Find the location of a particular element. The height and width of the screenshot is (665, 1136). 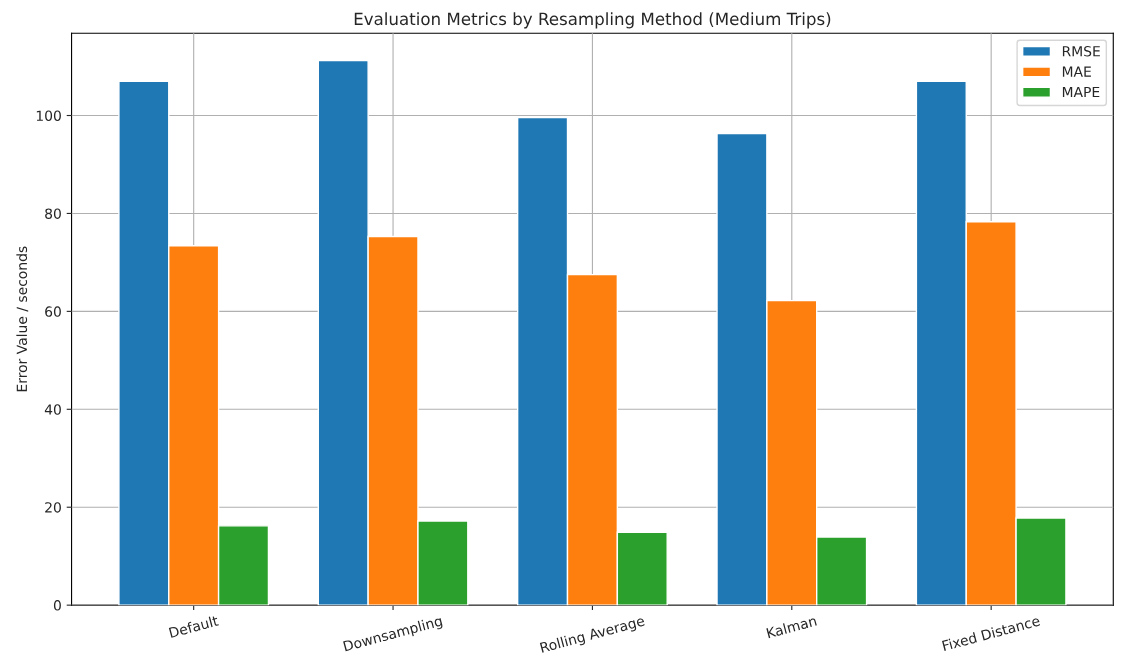

legend-label: MAPE is located at coordinates (1081, 92).